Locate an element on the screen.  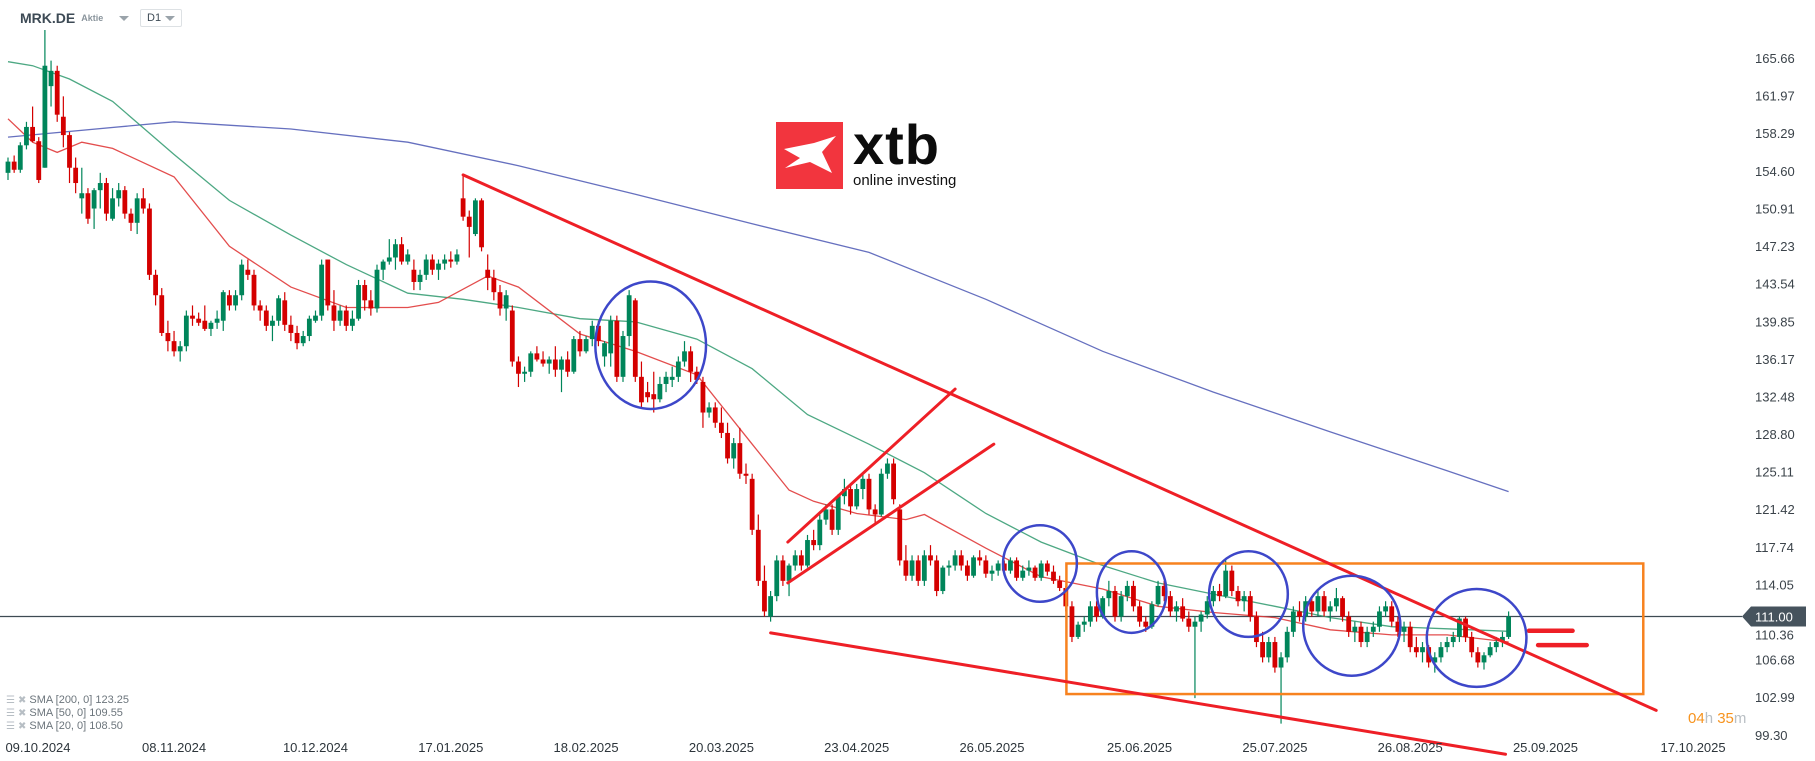
symbol-header: MRK.DE Aktie is located at coordinates (75, 18).